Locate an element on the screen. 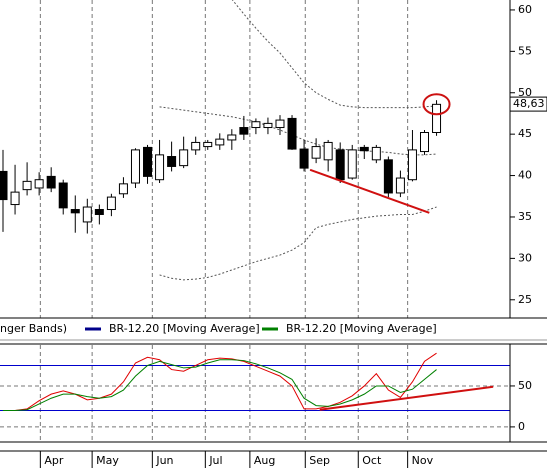 This screenshot has width=547, height=468. x-tick-label: Jun is located at coordinates (164, 460).